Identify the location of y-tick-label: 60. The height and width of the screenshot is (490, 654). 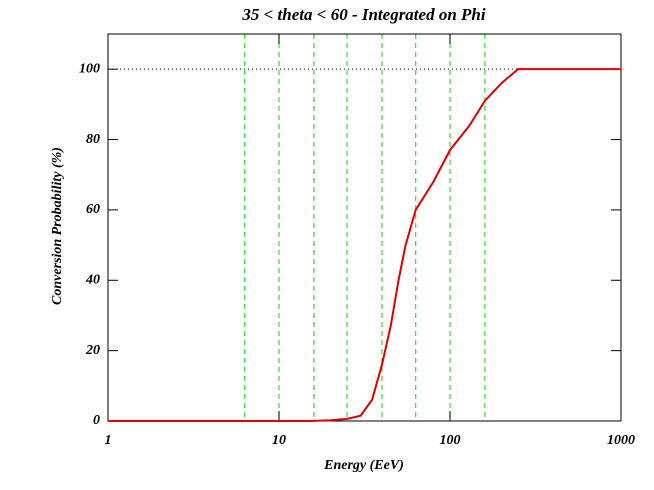
(93, 209).